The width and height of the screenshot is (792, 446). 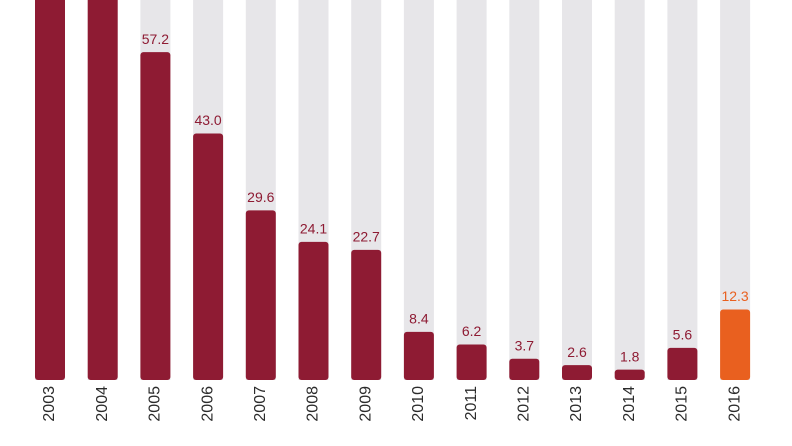 What do you see at coordinates (313, 404) in the screenshot?
I see `x-tick-label: 2008` at bounding box center [313, 404].